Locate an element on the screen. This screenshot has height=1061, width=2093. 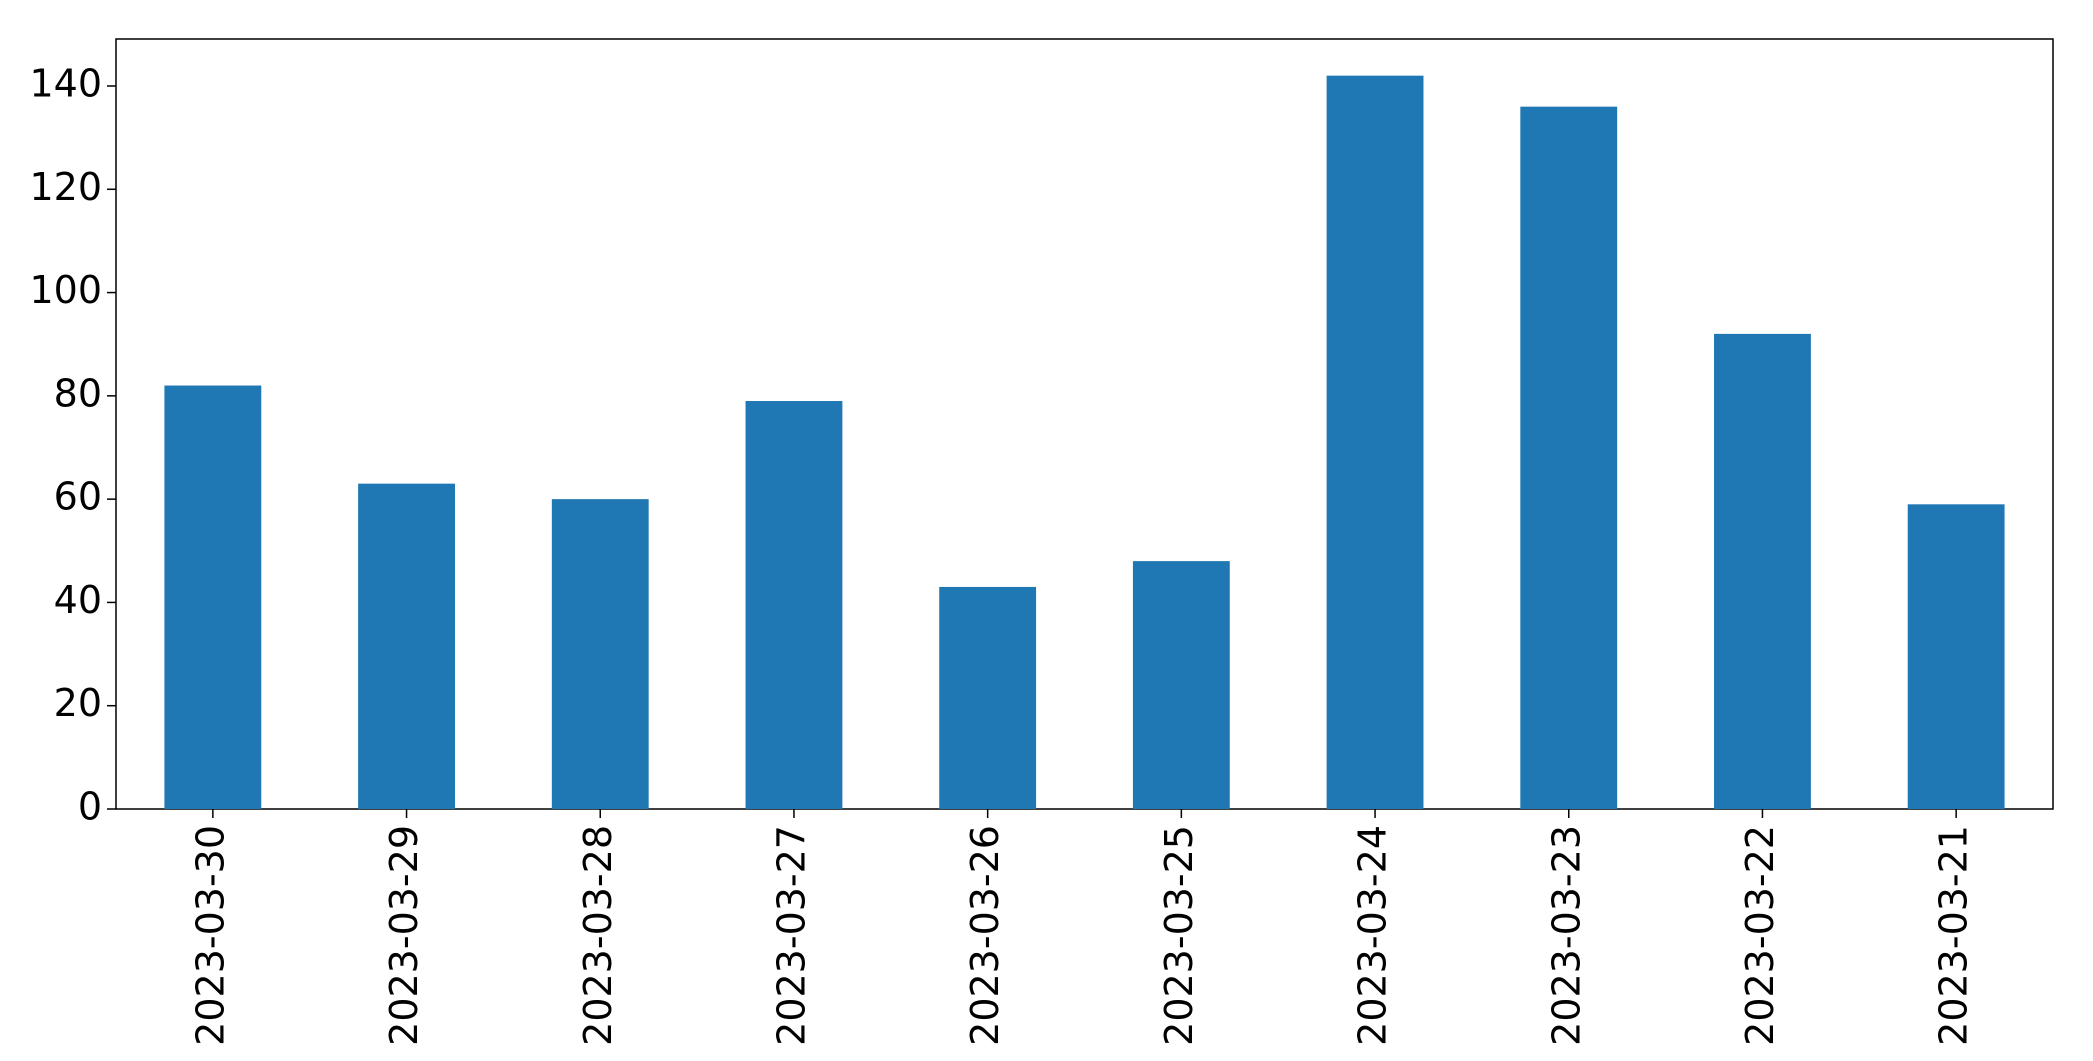
x-tick-label: 2023-03-21 is located at coordinates (1954, 935).